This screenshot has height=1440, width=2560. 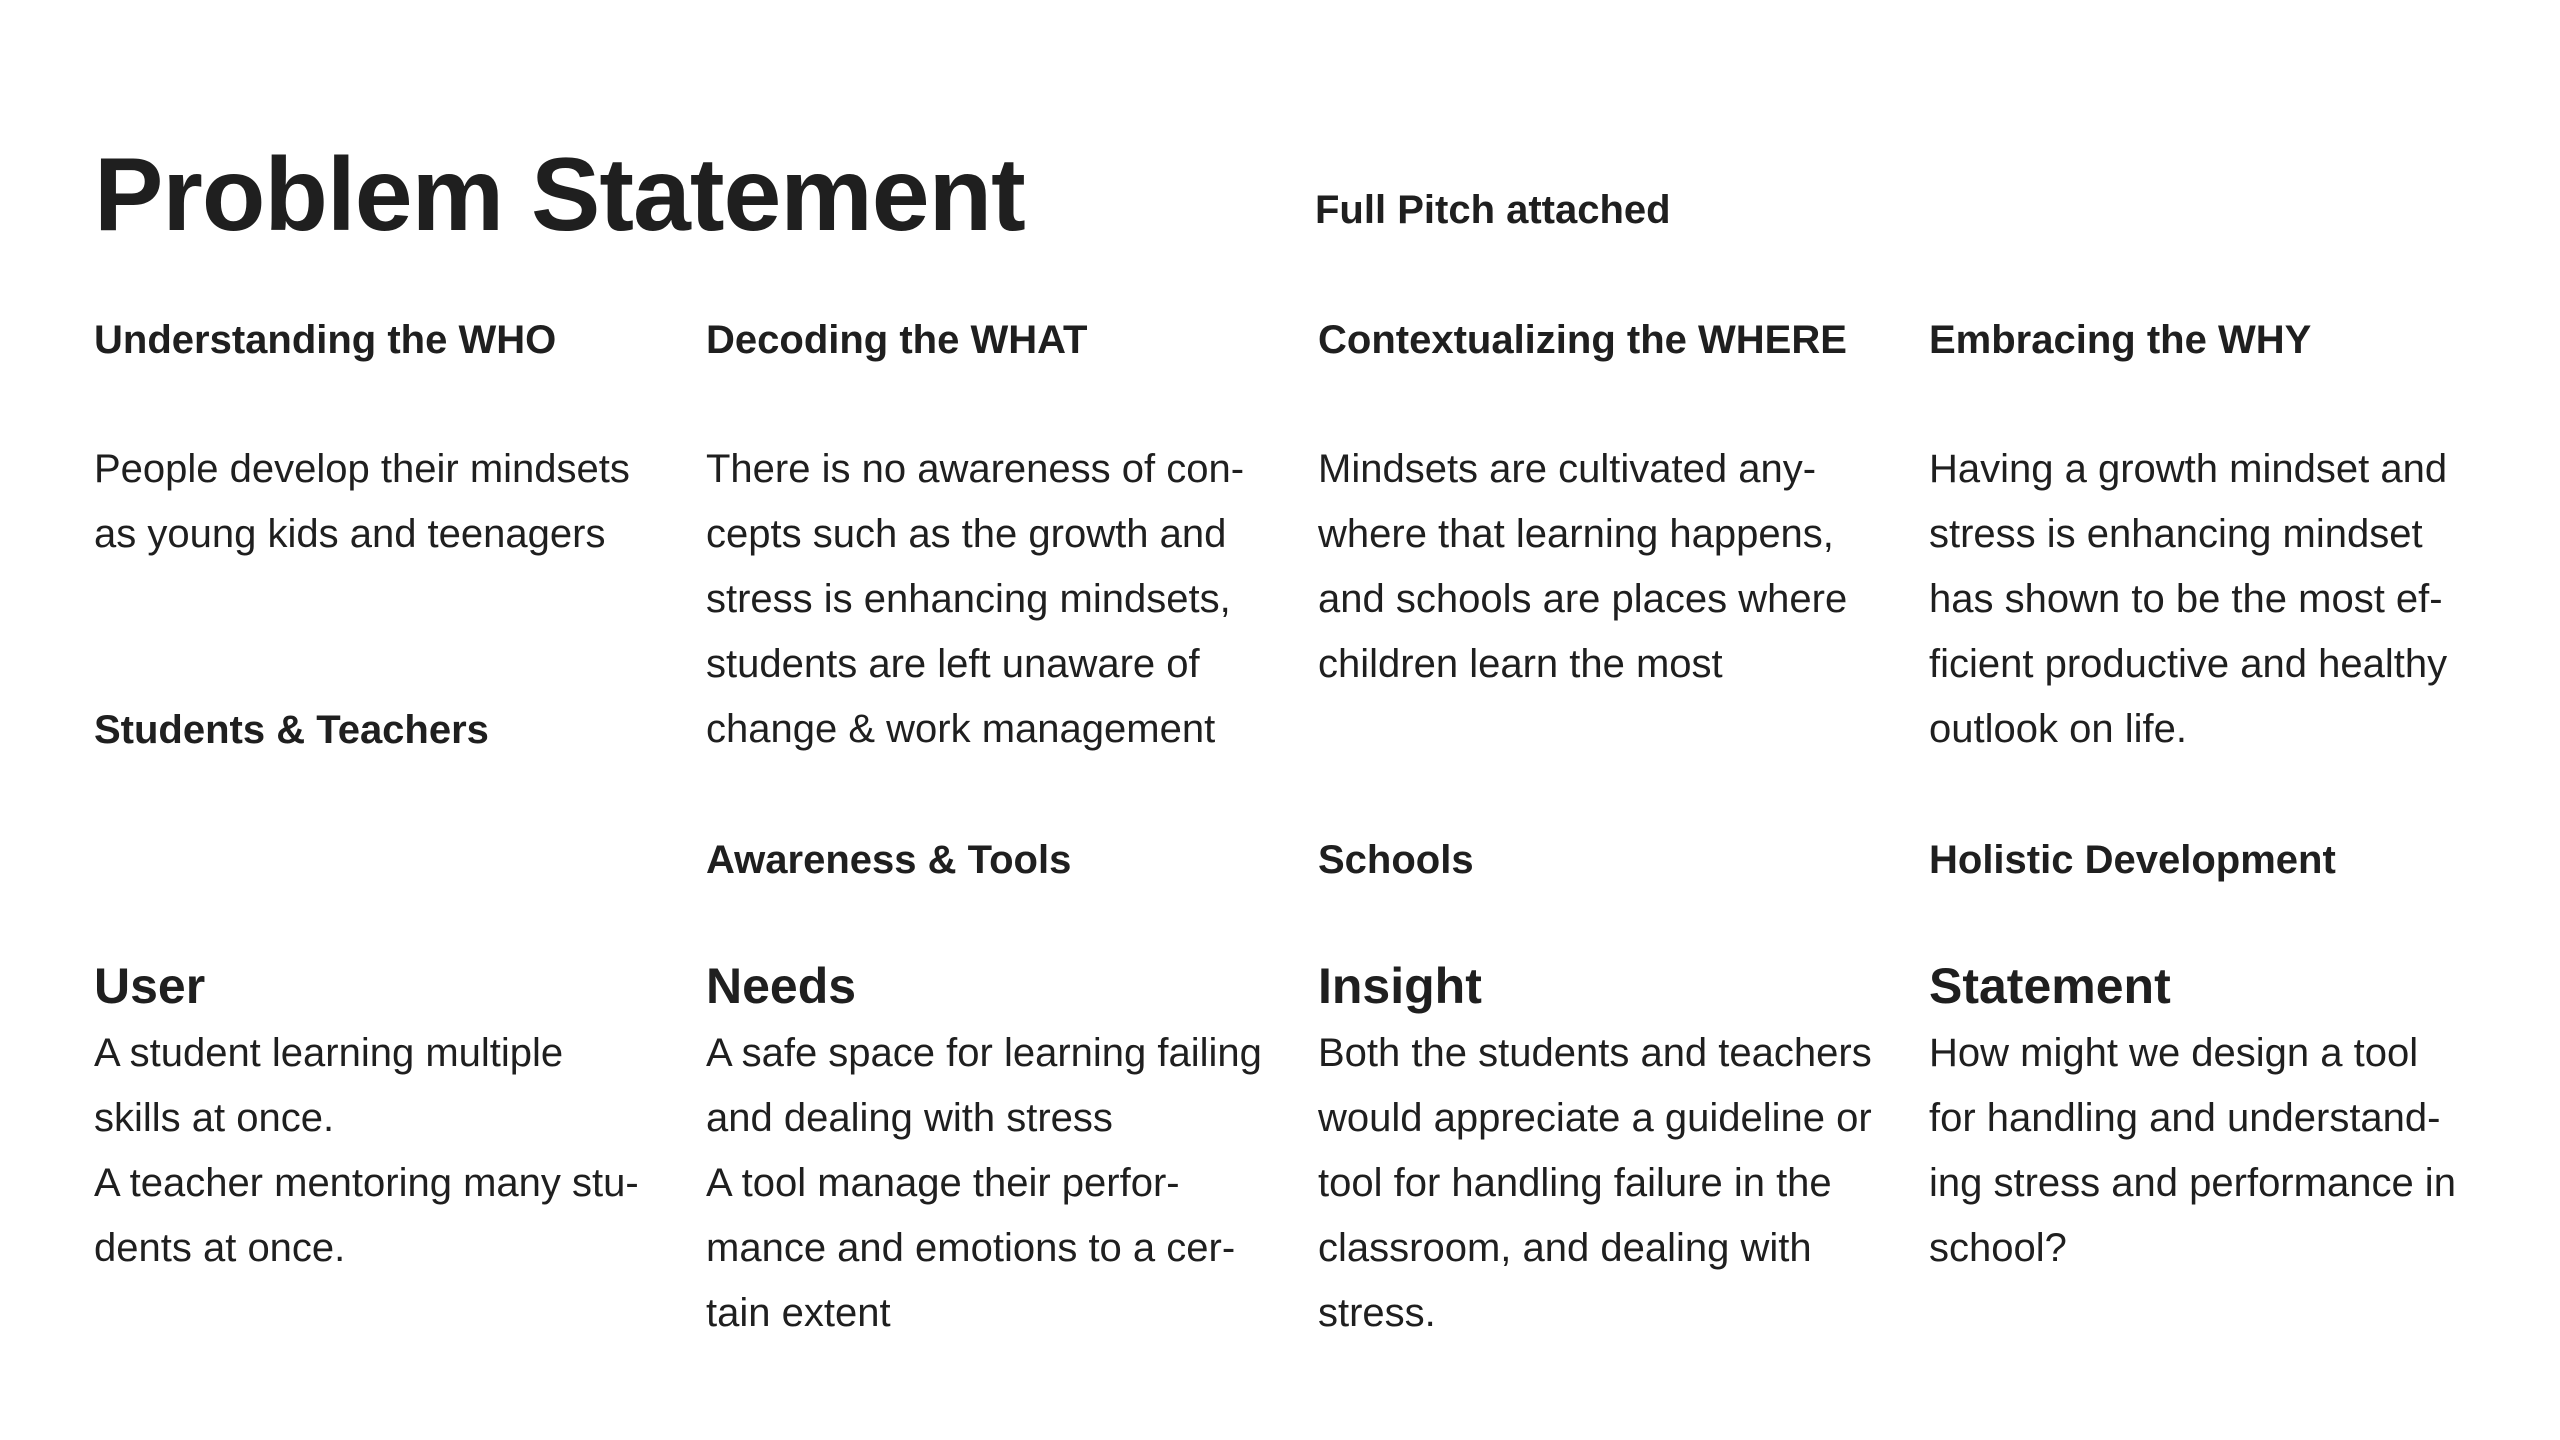 I want to click on heading-where: Contextualizing the WHERE, so click(x=1582, y=340).